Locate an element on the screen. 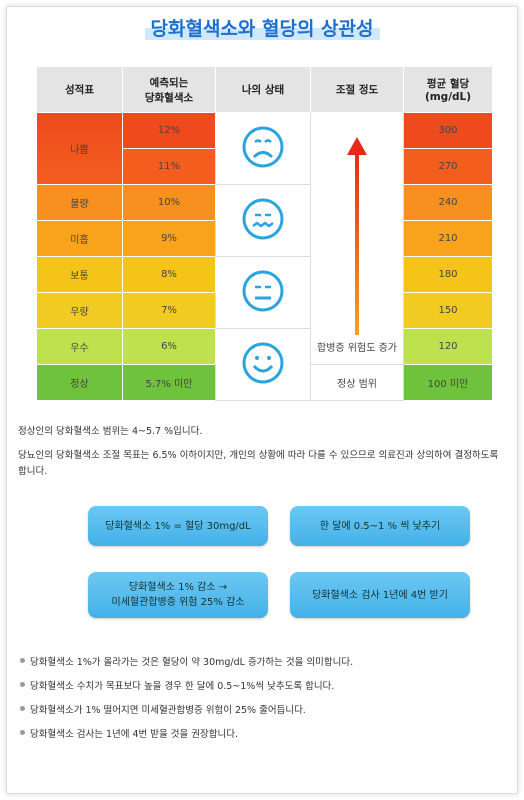  hba1c: 6% is located at coordinates (169, 346).